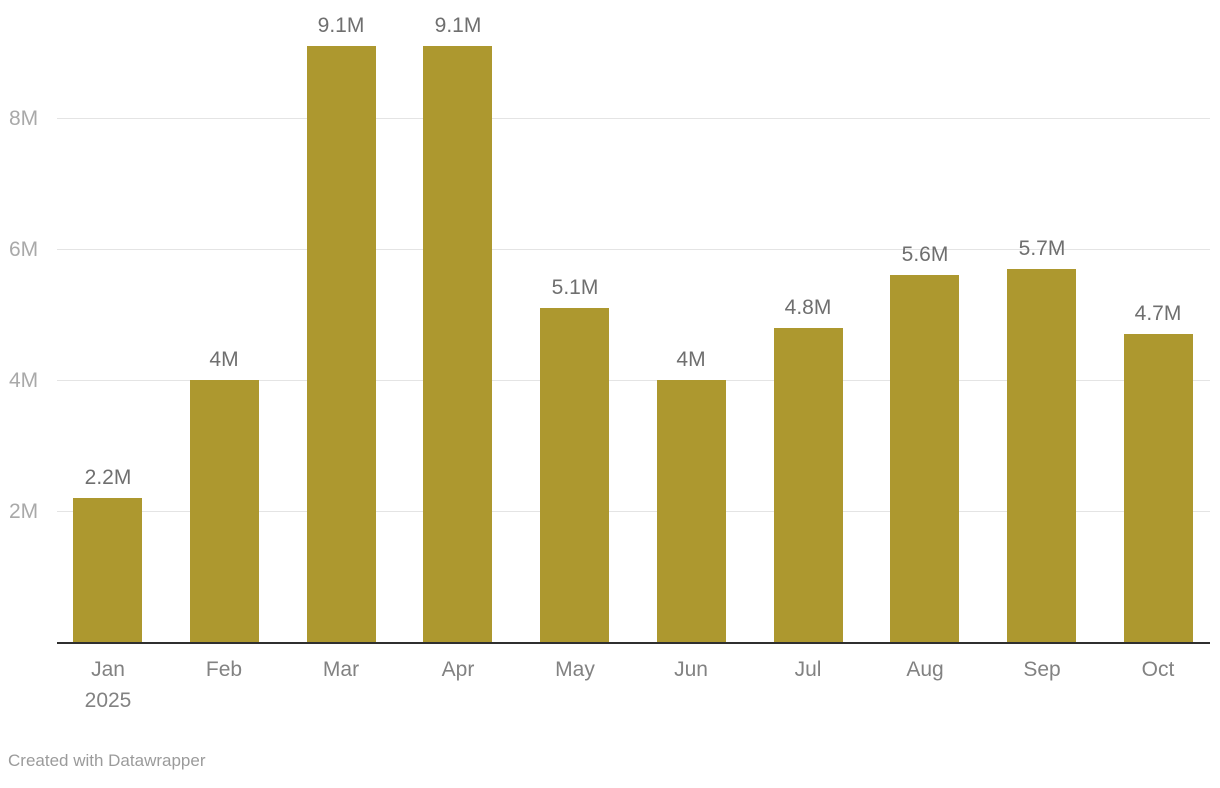 This screenshot has height=788, width=1220. I want to click on x-tick-label-sep: Sep, so click(1042, 669).